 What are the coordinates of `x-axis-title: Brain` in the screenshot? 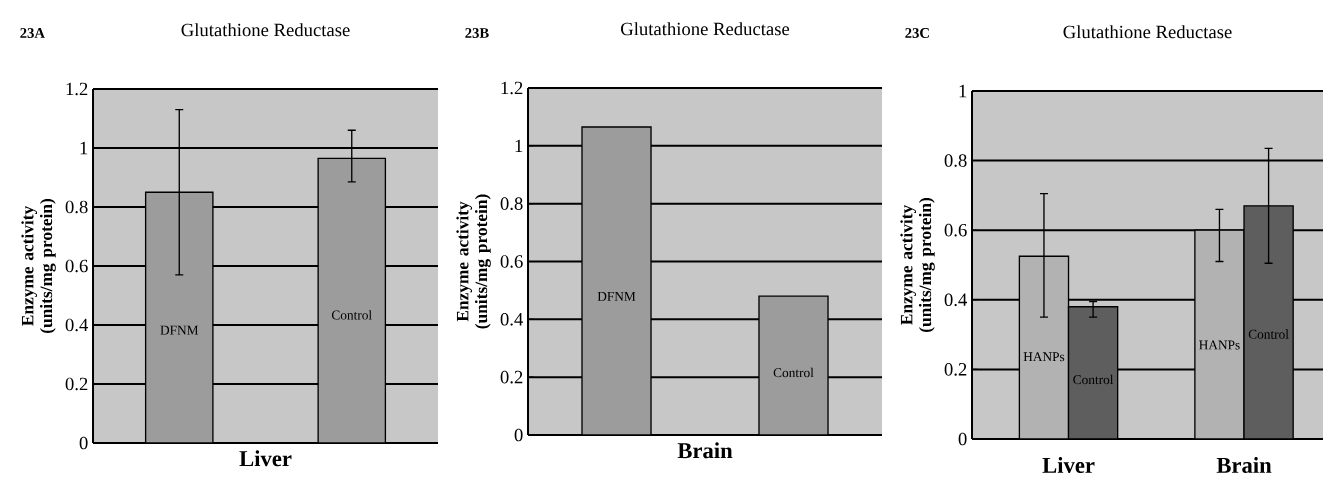 It's located at (705, 450).